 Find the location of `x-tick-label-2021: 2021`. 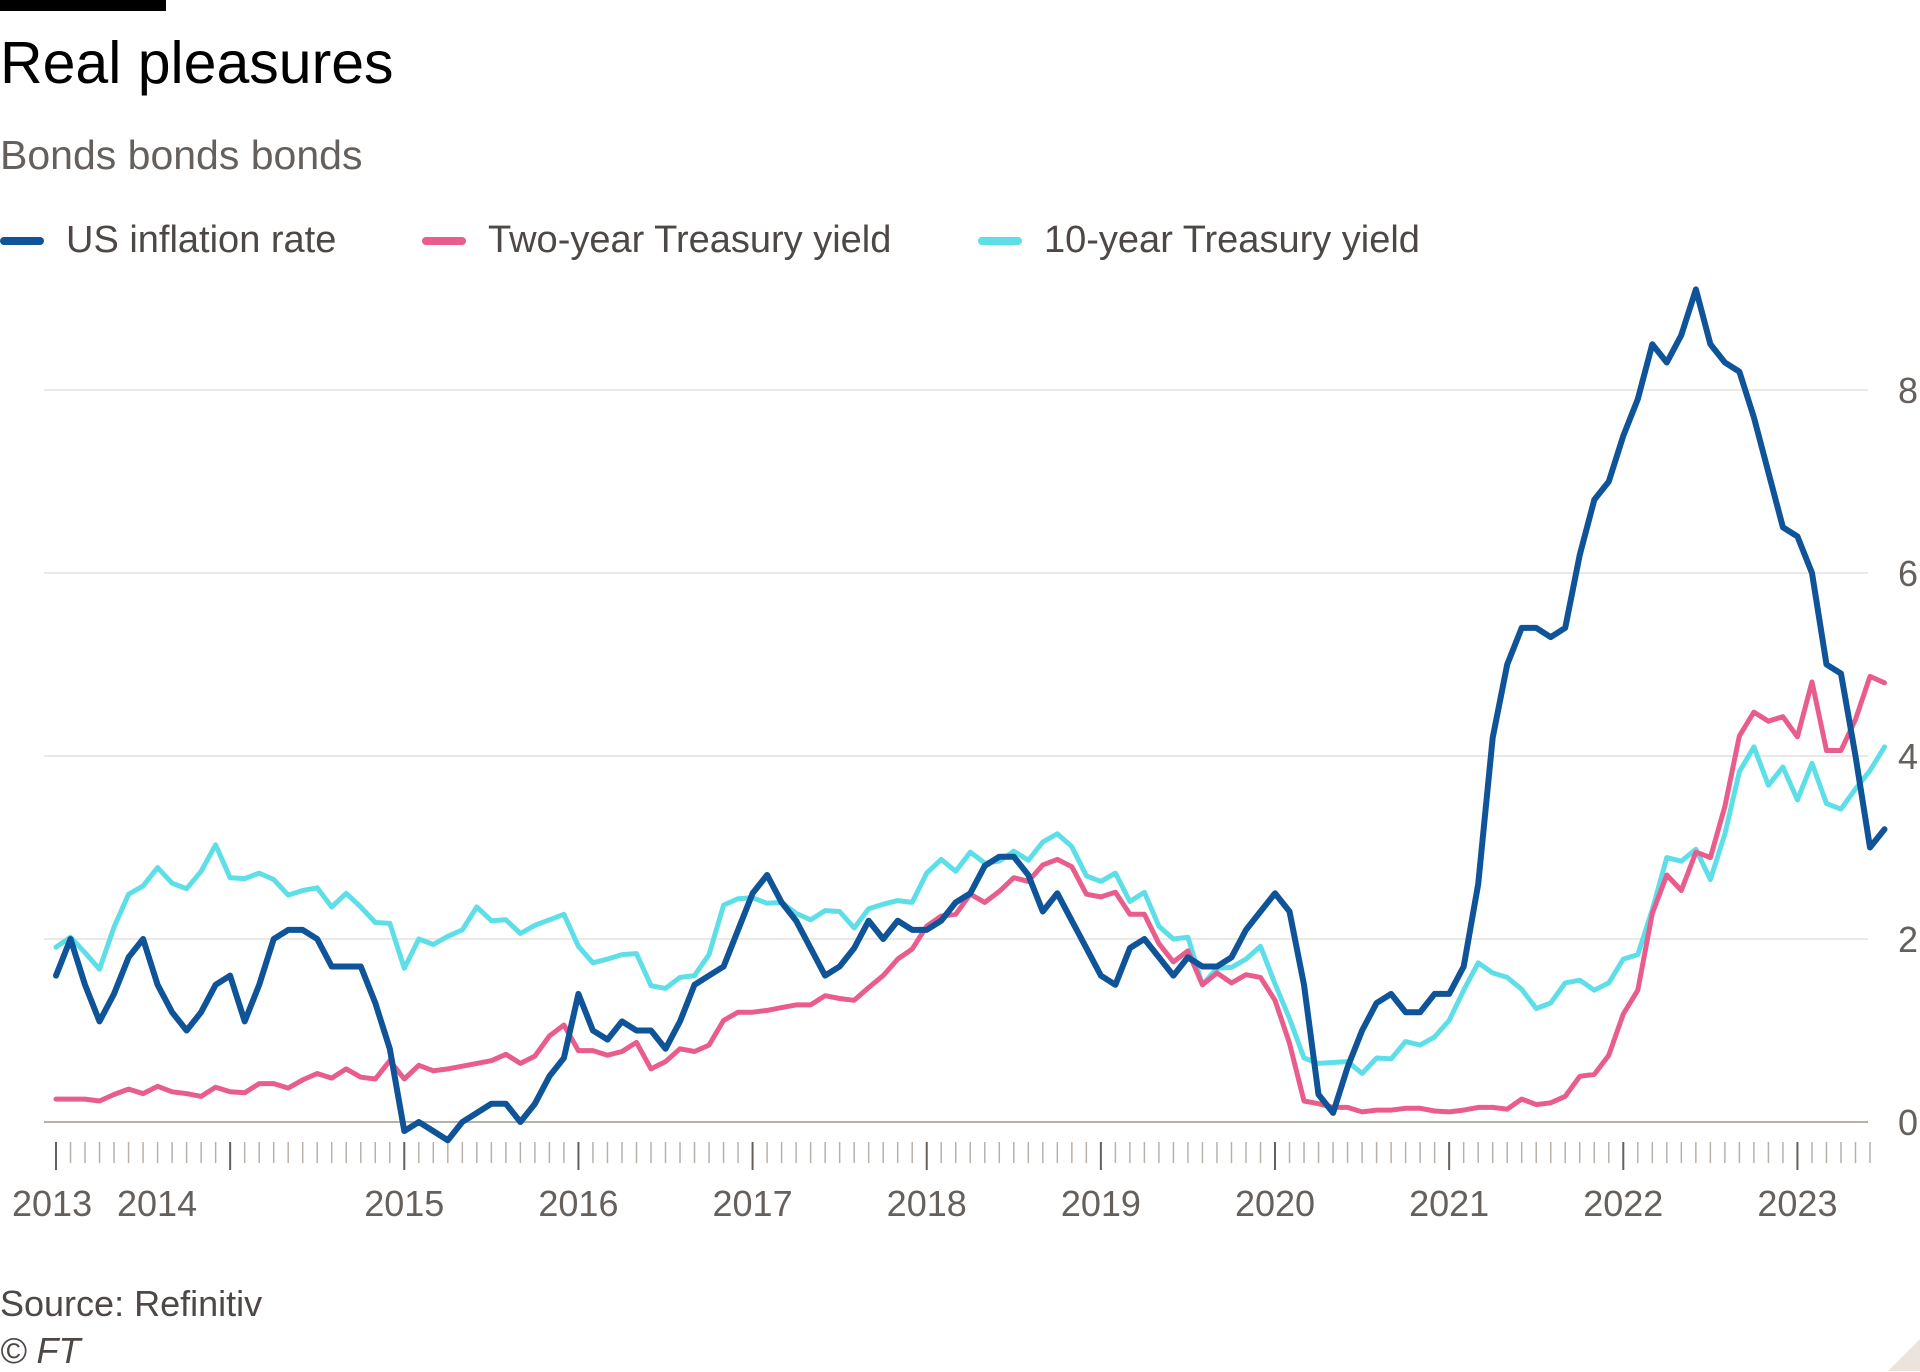

x-tick-label-2021: 2021 is located at coordinates (1449, 1203).